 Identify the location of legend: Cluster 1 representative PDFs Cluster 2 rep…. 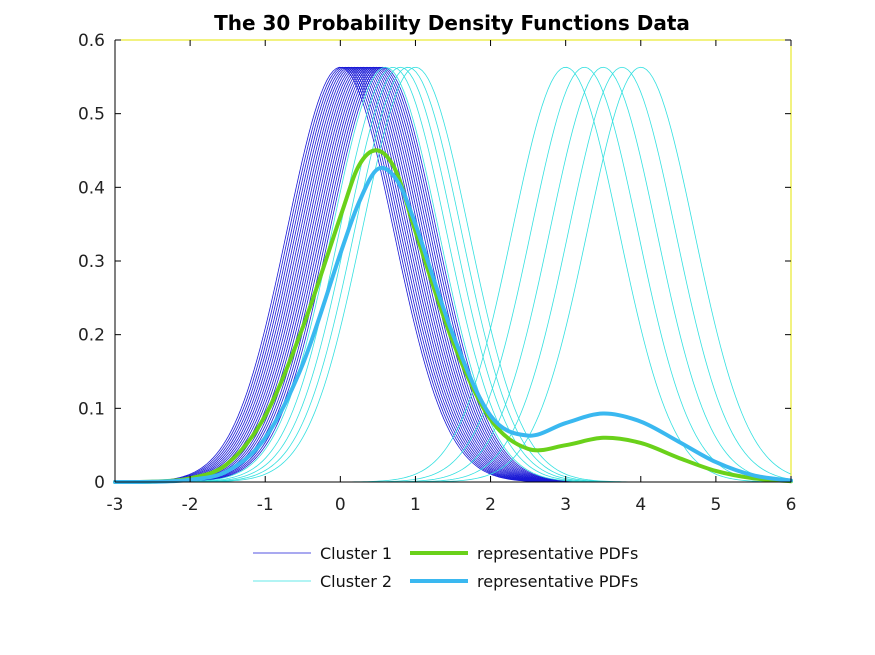
(445, 567).